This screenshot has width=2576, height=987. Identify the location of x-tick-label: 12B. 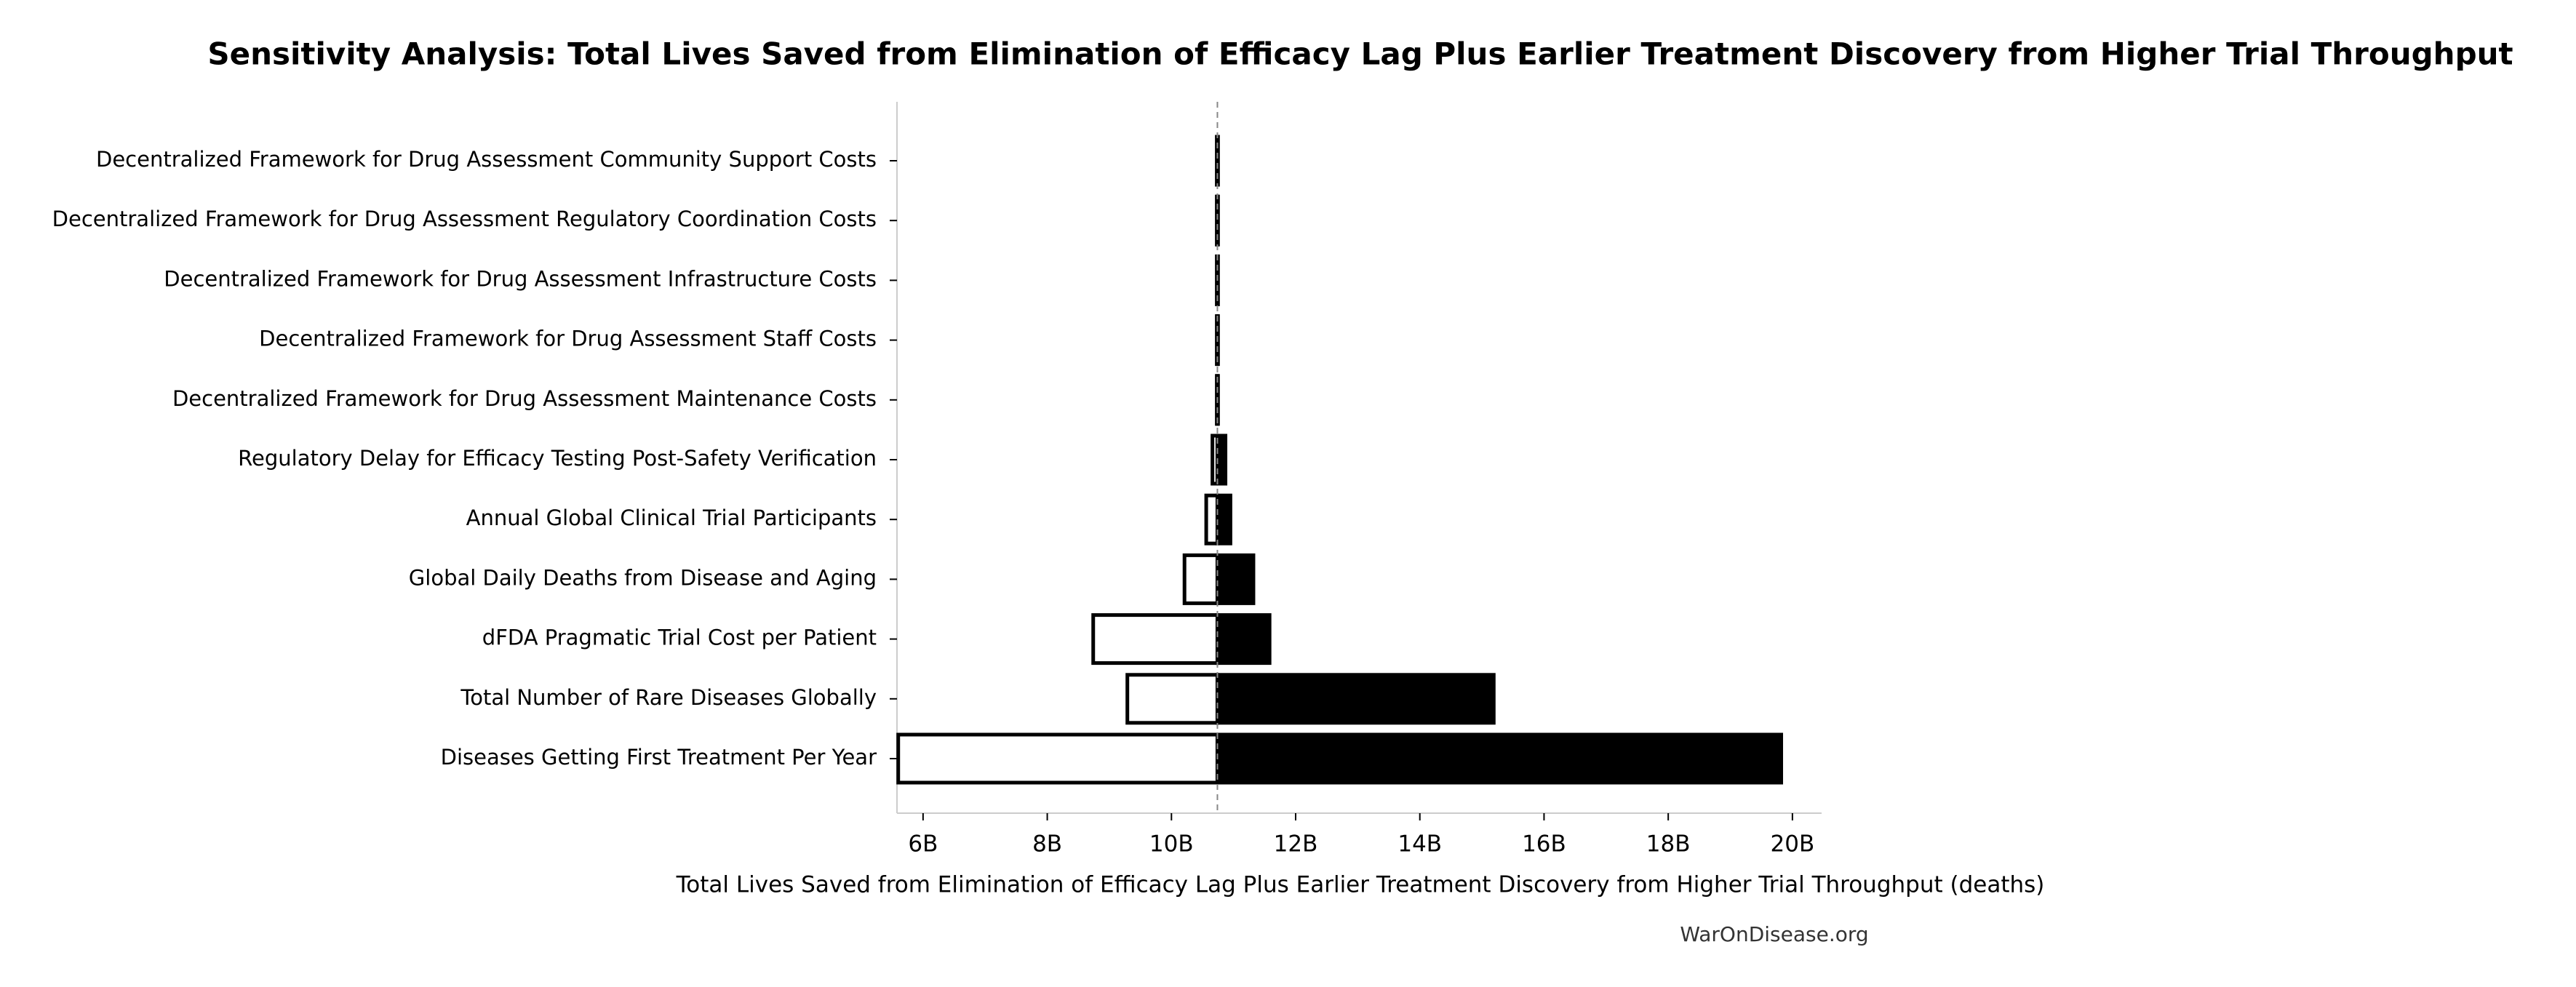
(1296, 844).